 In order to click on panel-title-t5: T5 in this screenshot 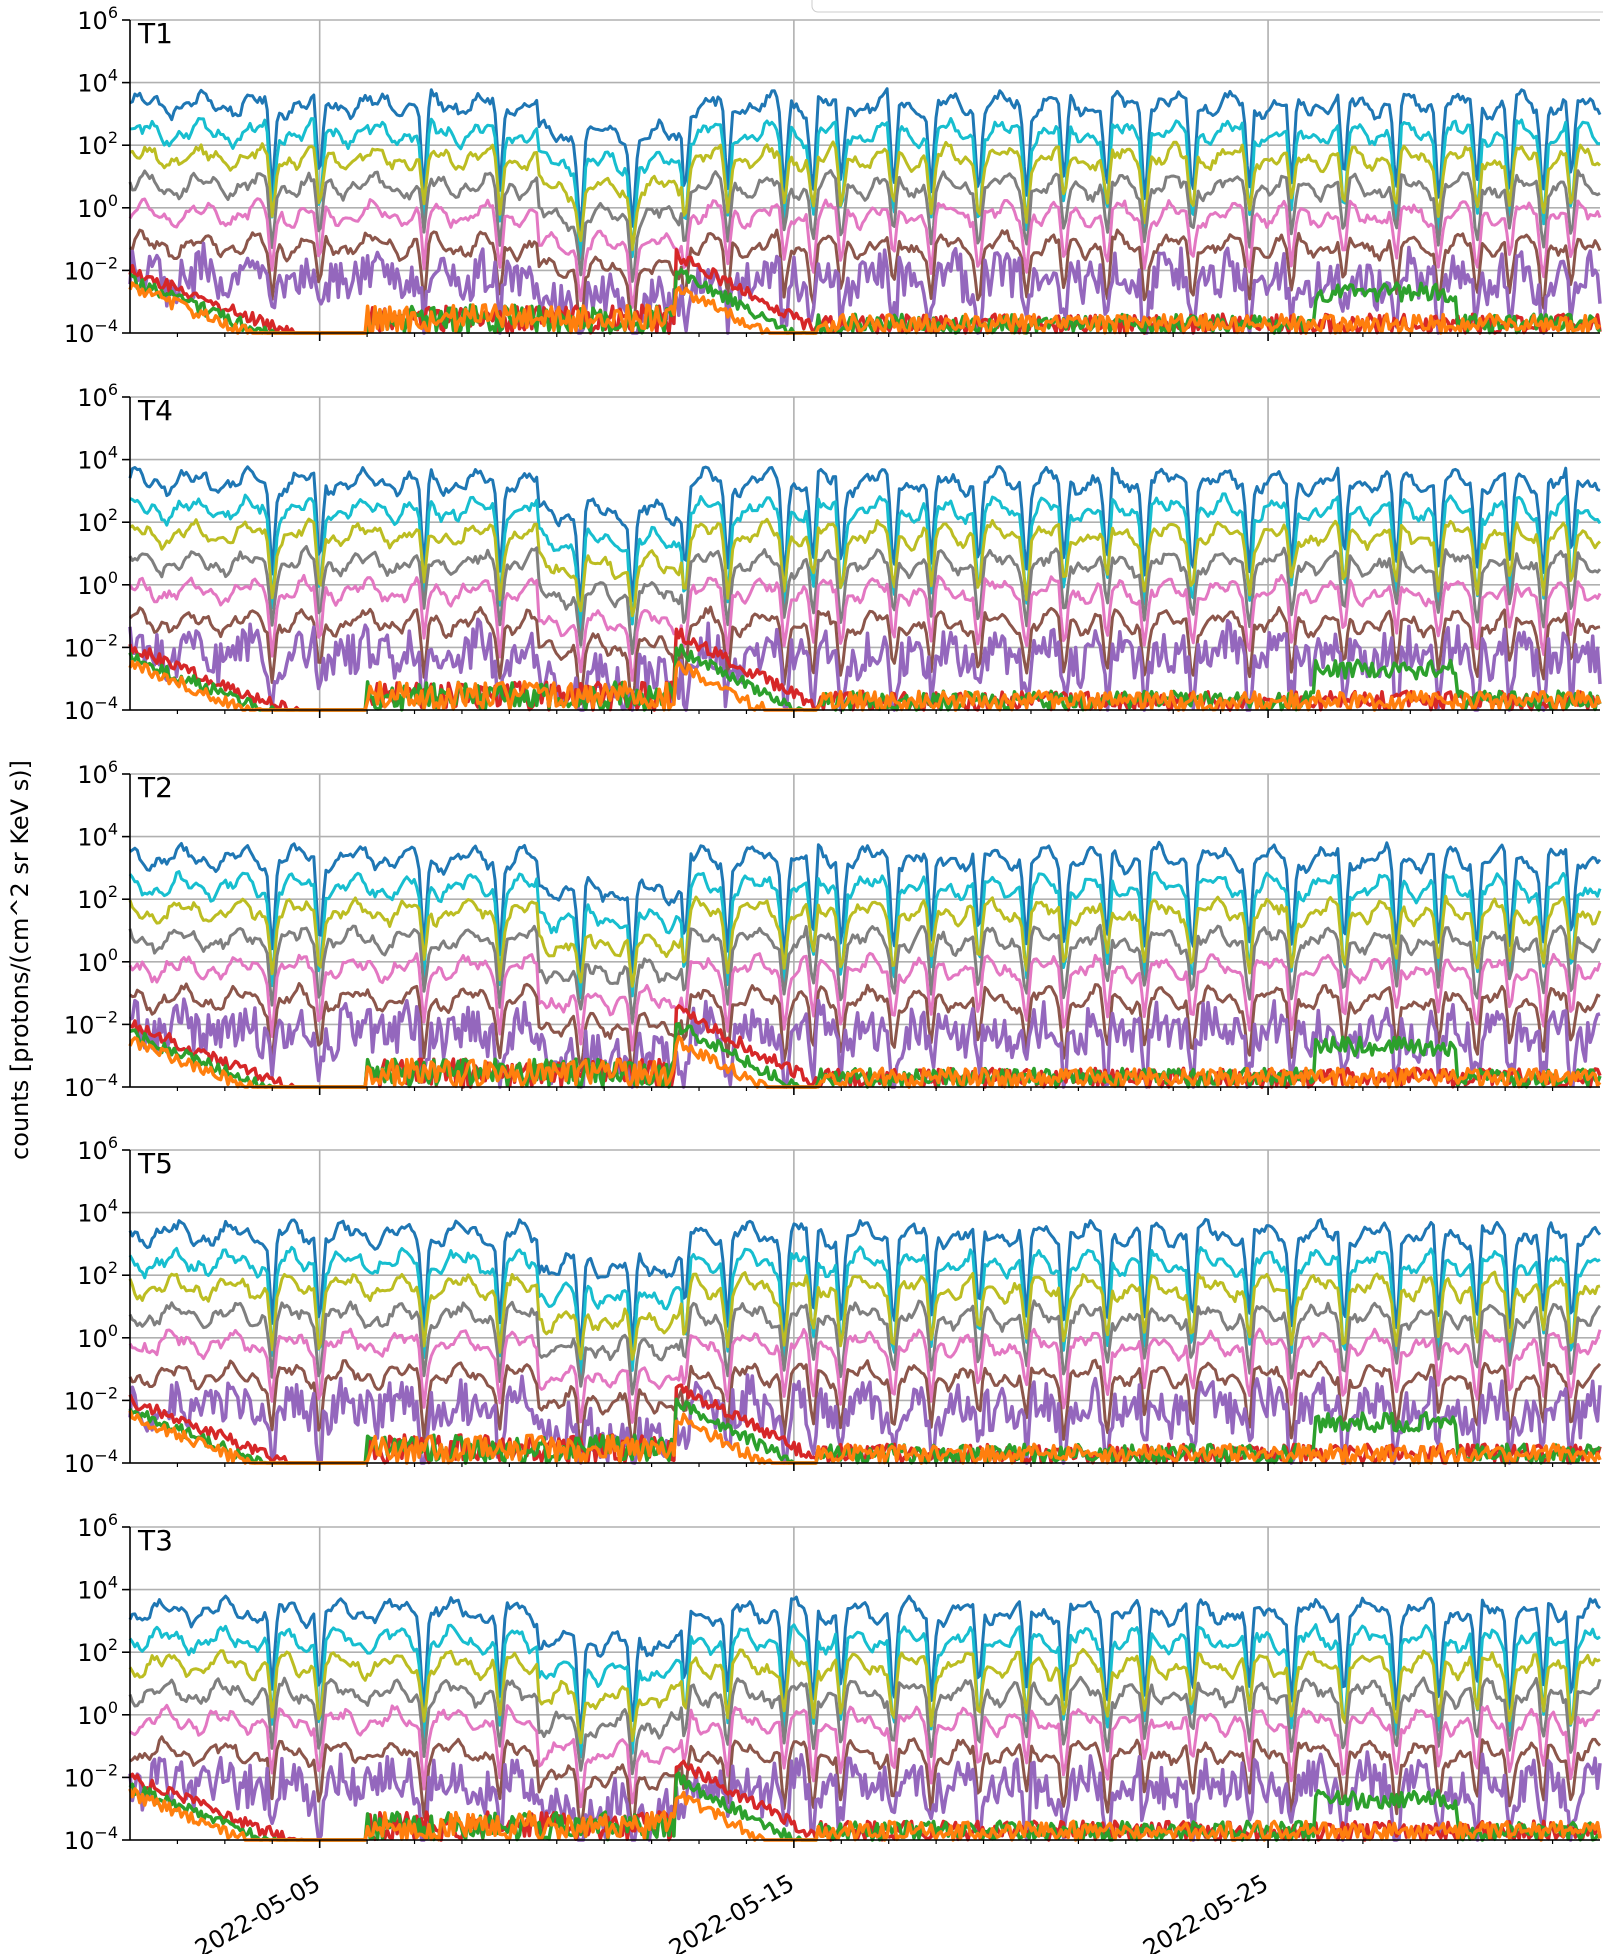, I will do `click(155, 1163)`.